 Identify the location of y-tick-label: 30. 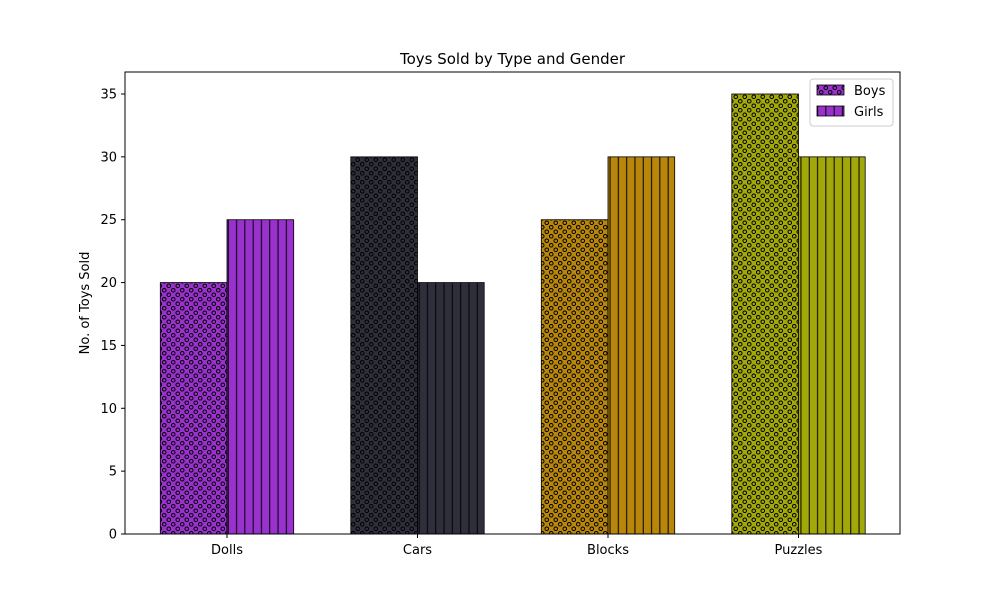
(108, 157).